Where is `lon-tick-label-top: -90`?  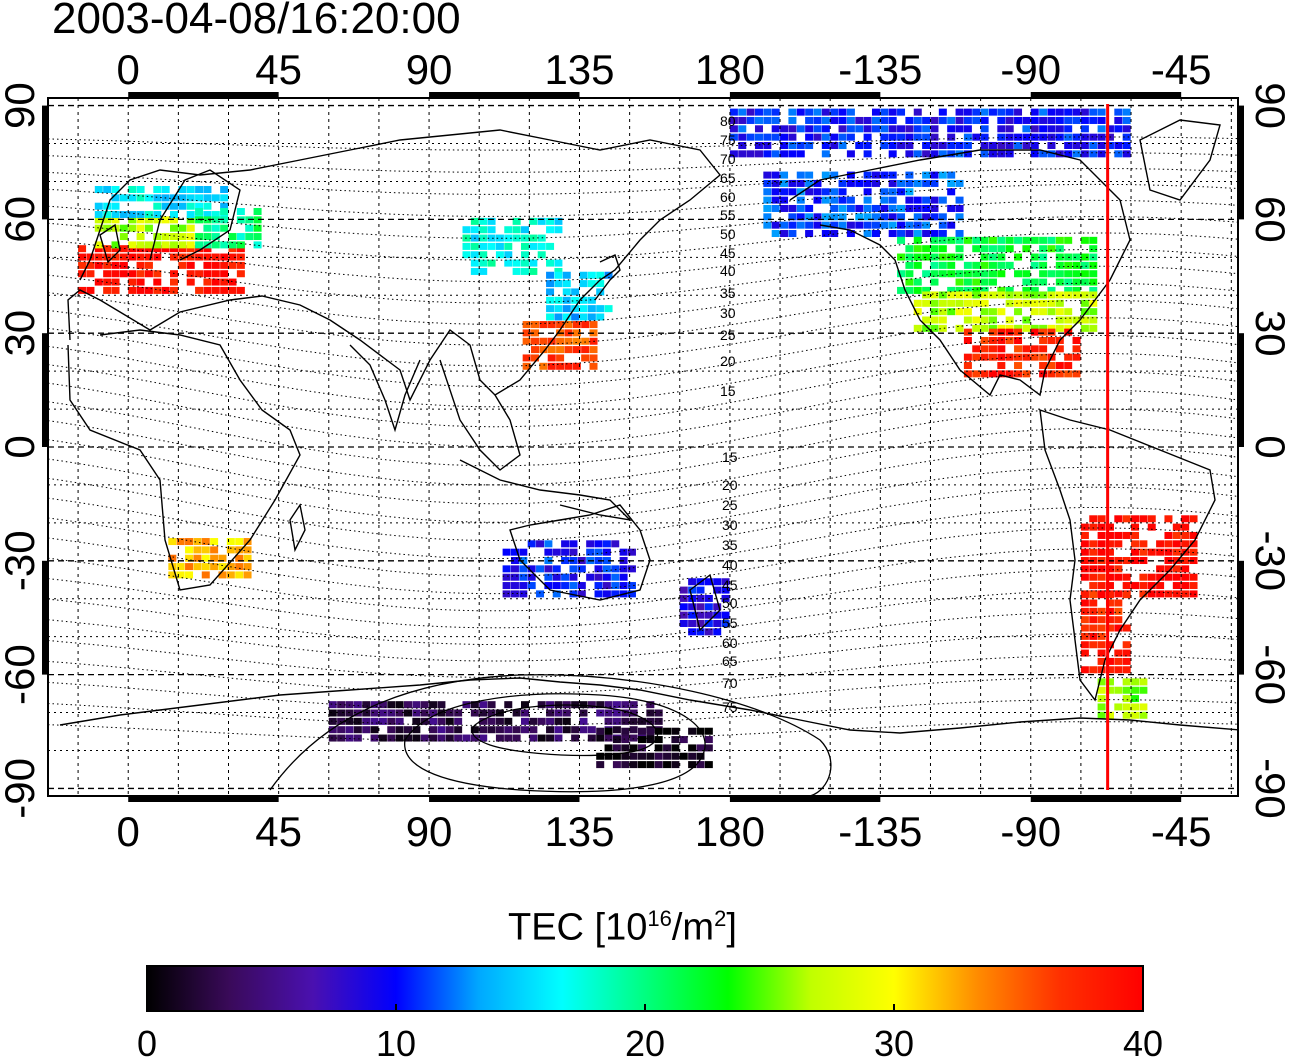
lon-tick-label-top: -90 is located at coordinates (1030, 69).